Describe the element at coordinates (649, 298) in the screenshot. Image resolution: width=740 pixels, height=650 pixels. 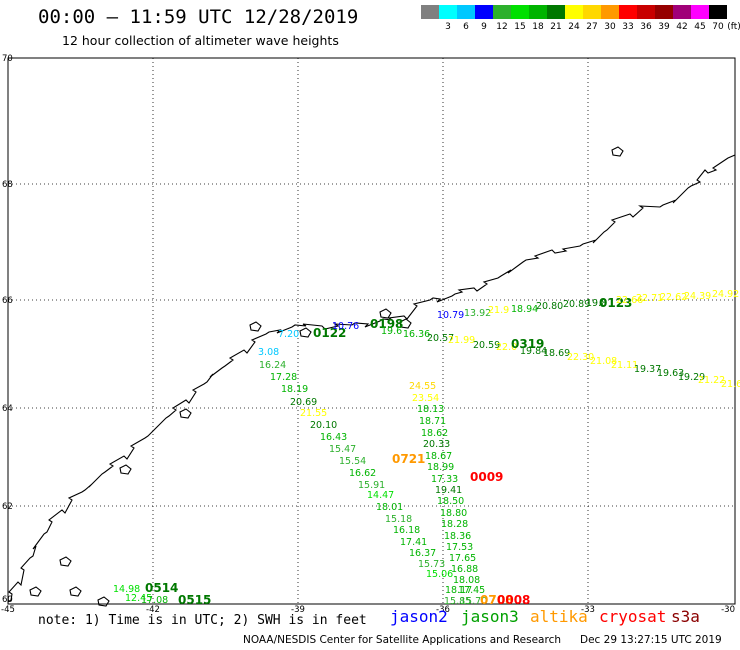
I see `wave-height-label: 22.71` at that location.